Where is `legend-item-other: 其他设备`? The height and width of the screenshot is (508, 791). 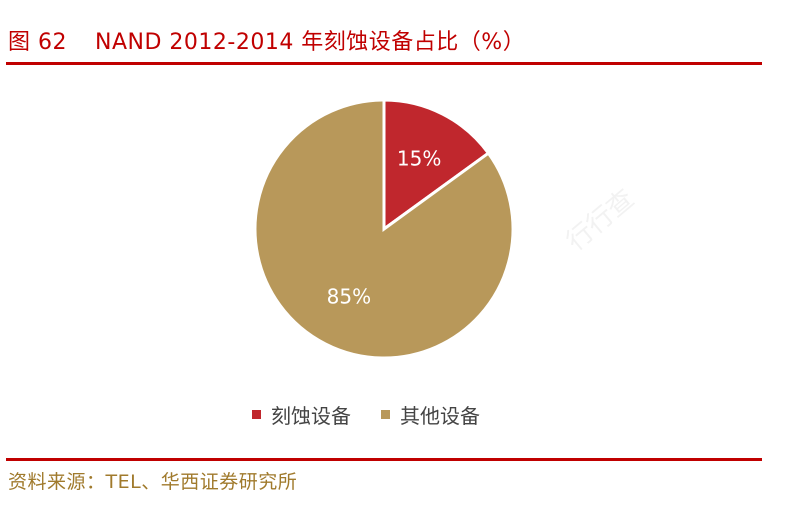
legend-item-other: 其他设备 is located at coordinates (430, 414).